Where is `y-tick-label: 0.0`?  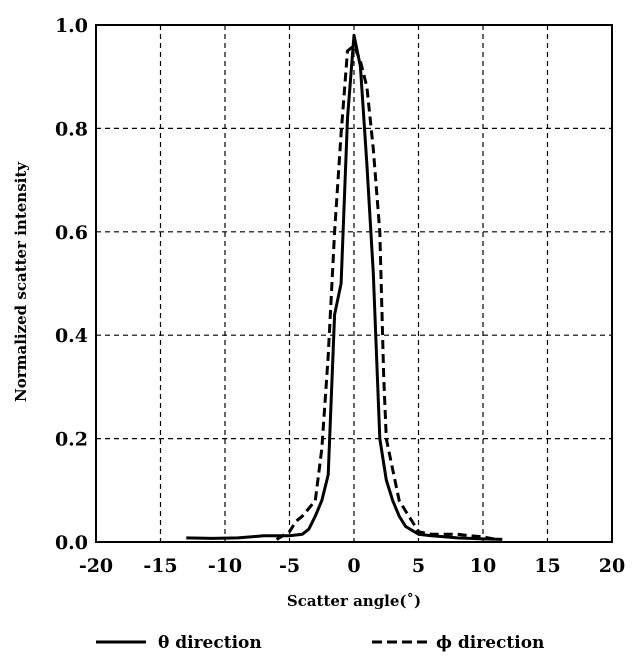 y-tick-label: 0.0 is located at coordinates (71, 543).